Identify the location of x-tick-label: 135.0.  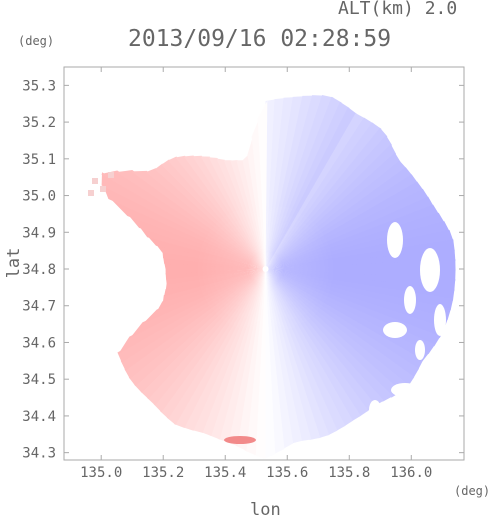
(101, 473).